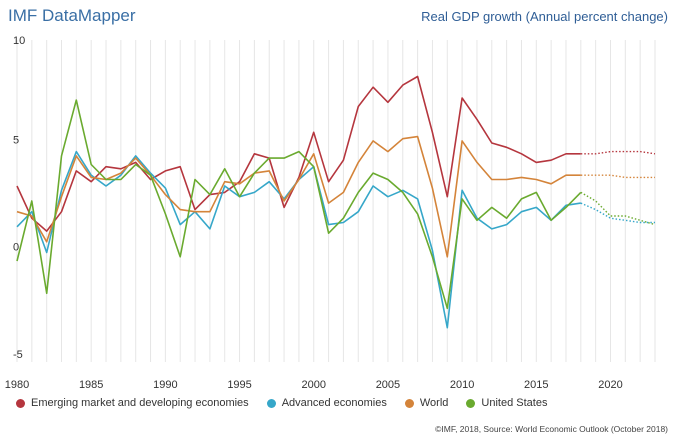  What do you see at coordinates (165, 385) in the screenshot?
I see `x-tick-1990: 1990` at bounding box center [165, 385].